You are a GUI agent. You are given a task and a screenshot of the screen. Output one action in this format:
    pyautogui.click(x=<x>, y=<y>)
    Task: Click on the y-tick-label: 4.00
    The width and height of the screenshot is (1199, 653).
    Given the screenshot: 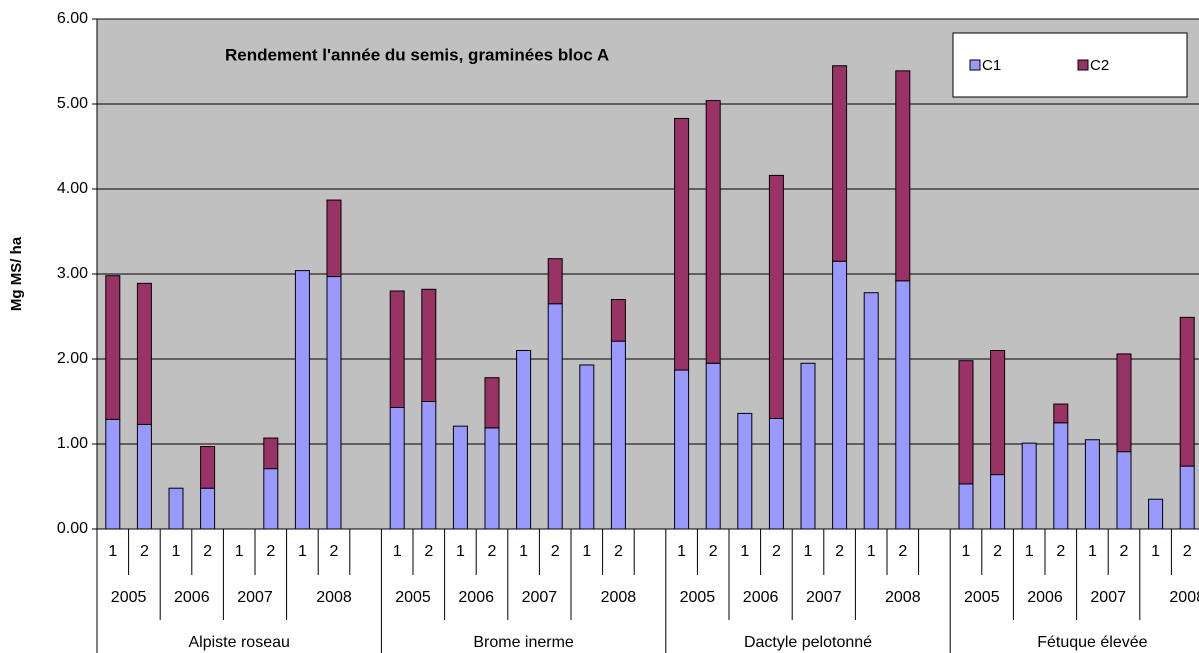 What is the action you would take?
    pyautogui.click(x=72, y=188)
    